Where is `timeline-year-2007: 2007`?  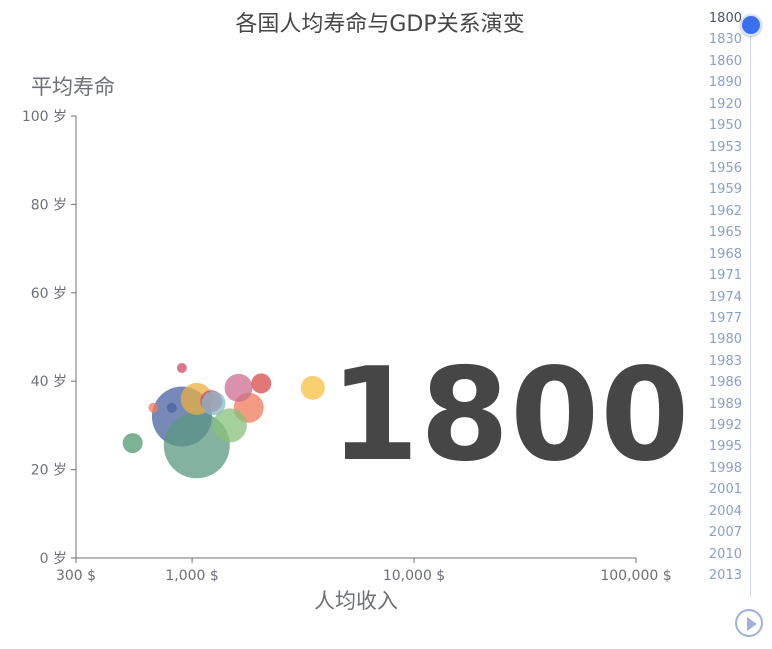 timeline-year-2007: 2007 is located at coordinates (725, 533).